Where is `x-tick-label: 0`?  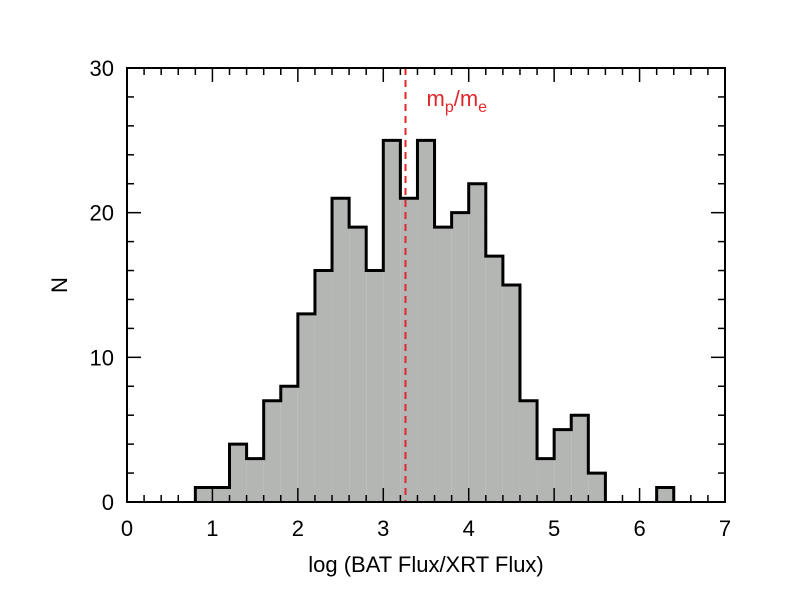
x-tick-label: 0 is located at coordinates (127, 528).